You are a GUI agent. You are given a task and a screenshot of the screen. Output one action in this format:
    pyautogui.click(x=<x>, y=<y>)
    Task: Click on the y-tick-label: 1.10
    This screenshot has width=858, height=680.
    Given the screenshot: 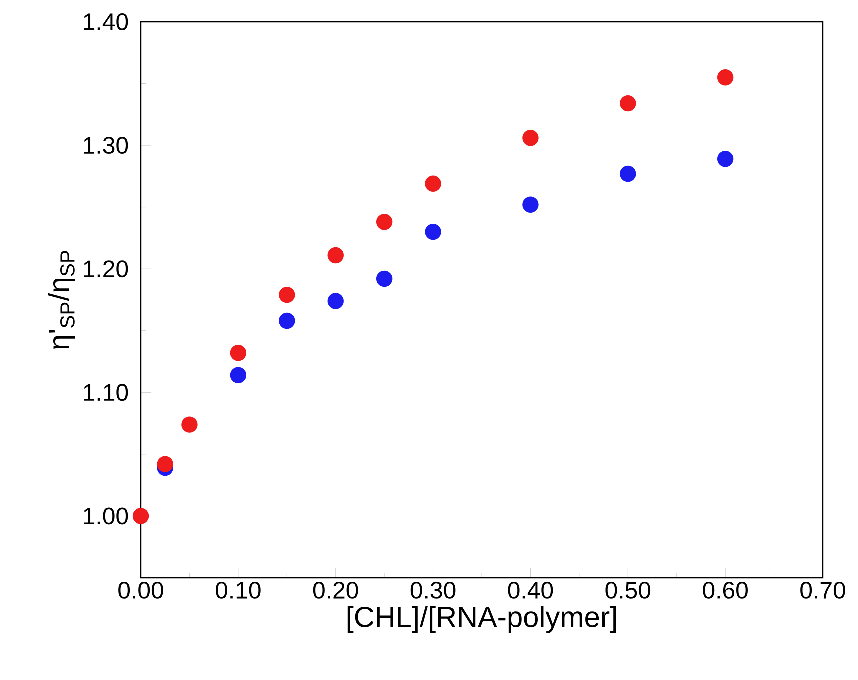 What is the action you would take?
    pyautogui.click(x=106, y=393)
    